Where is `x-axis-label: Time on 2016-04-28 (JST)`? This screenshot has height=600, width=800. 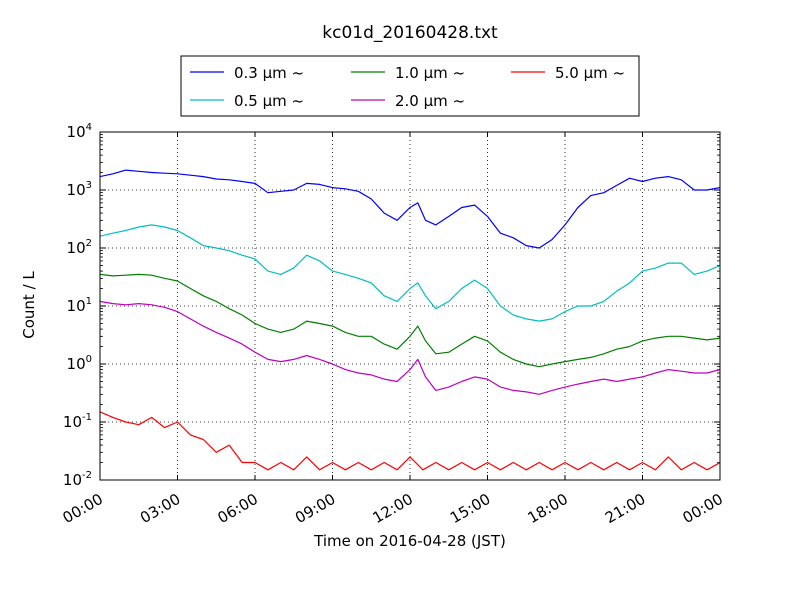 x-axis-label: Time on 2016-04-28 (JST) is located at coordinates (409, 541).